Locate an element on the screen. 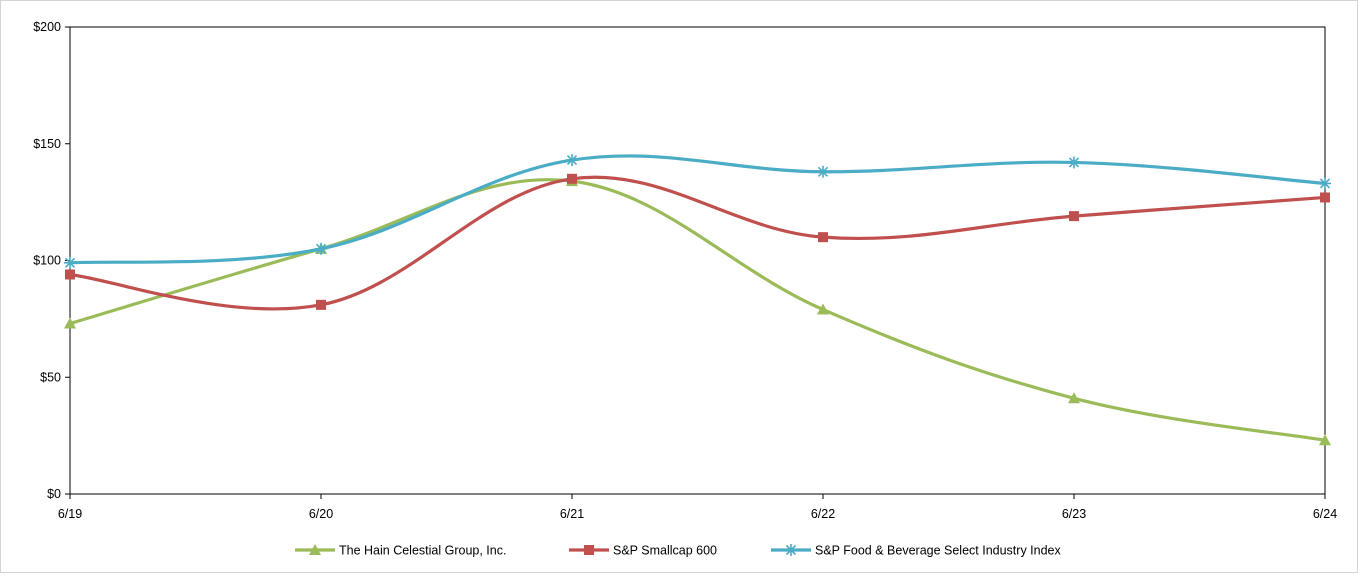 The height and width of the screenshot is (577, 1358). legend-item: The Hain Celestial Group, Inc. is located at coordinates (400, 551).